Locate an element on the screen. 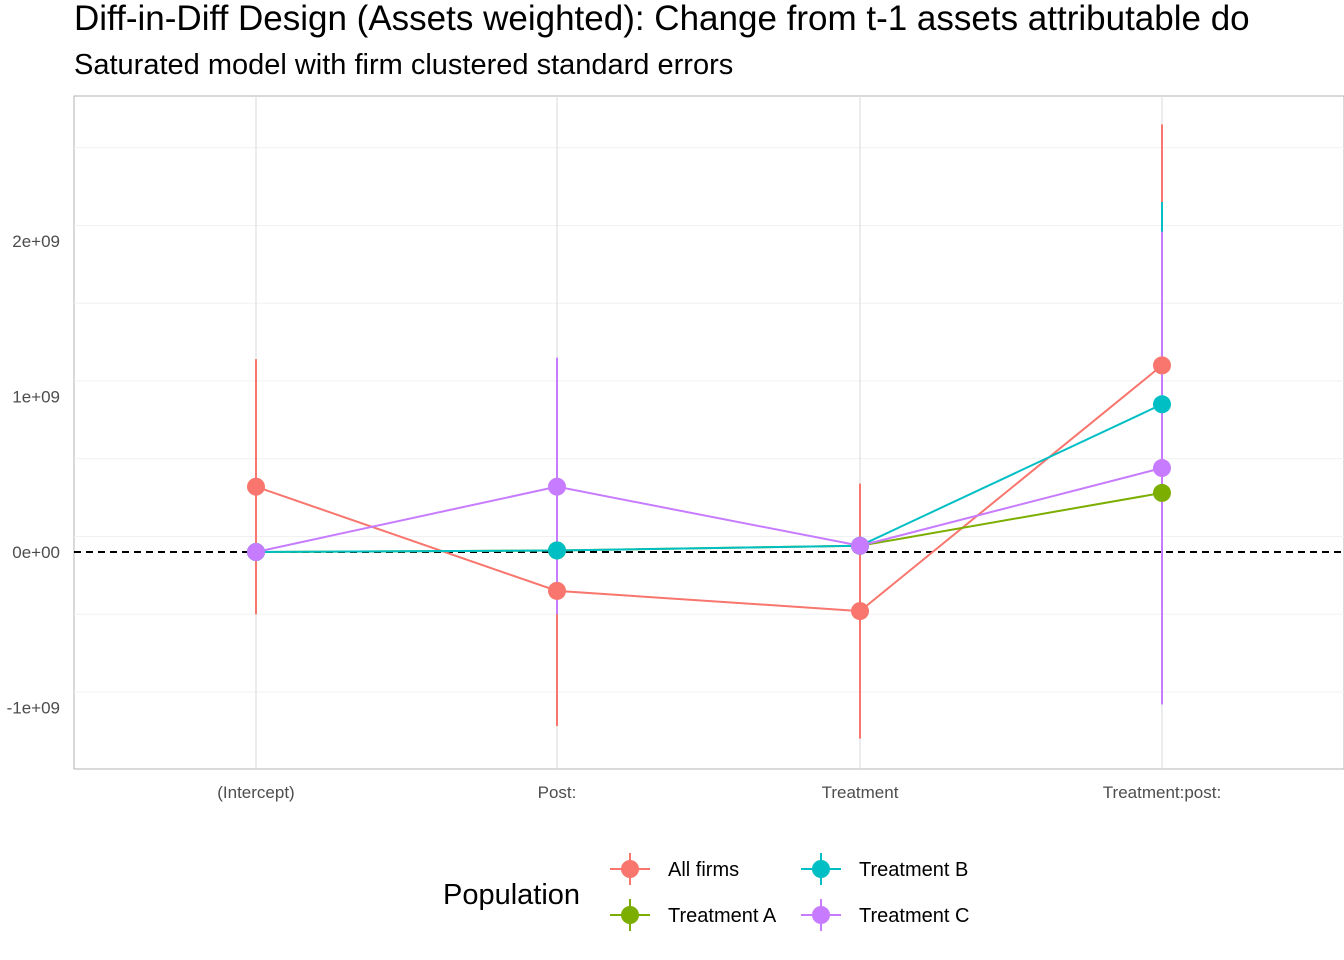 The image size is (1344, 960). legend-label: Treatment A is located at coordinates (722, 916).